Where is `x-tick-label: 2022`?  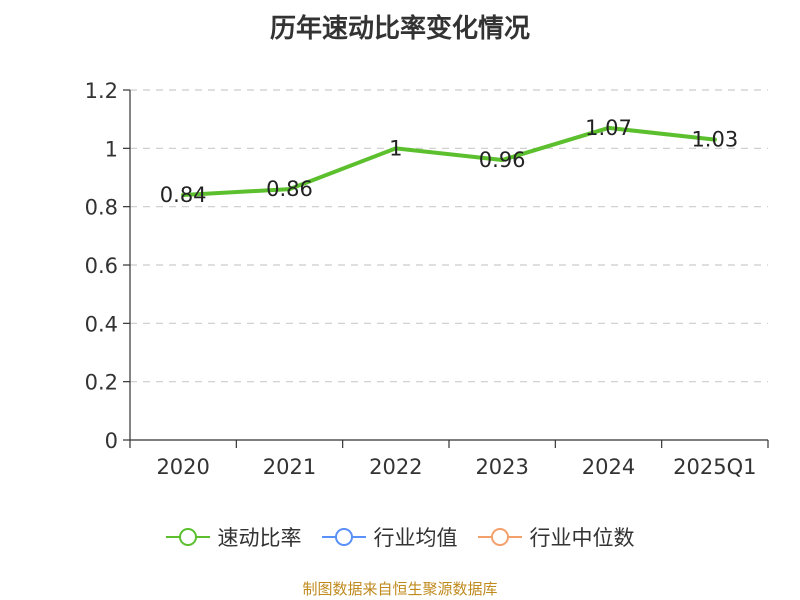
x-tick-label: 2022 is located at coordinates (395, 467).